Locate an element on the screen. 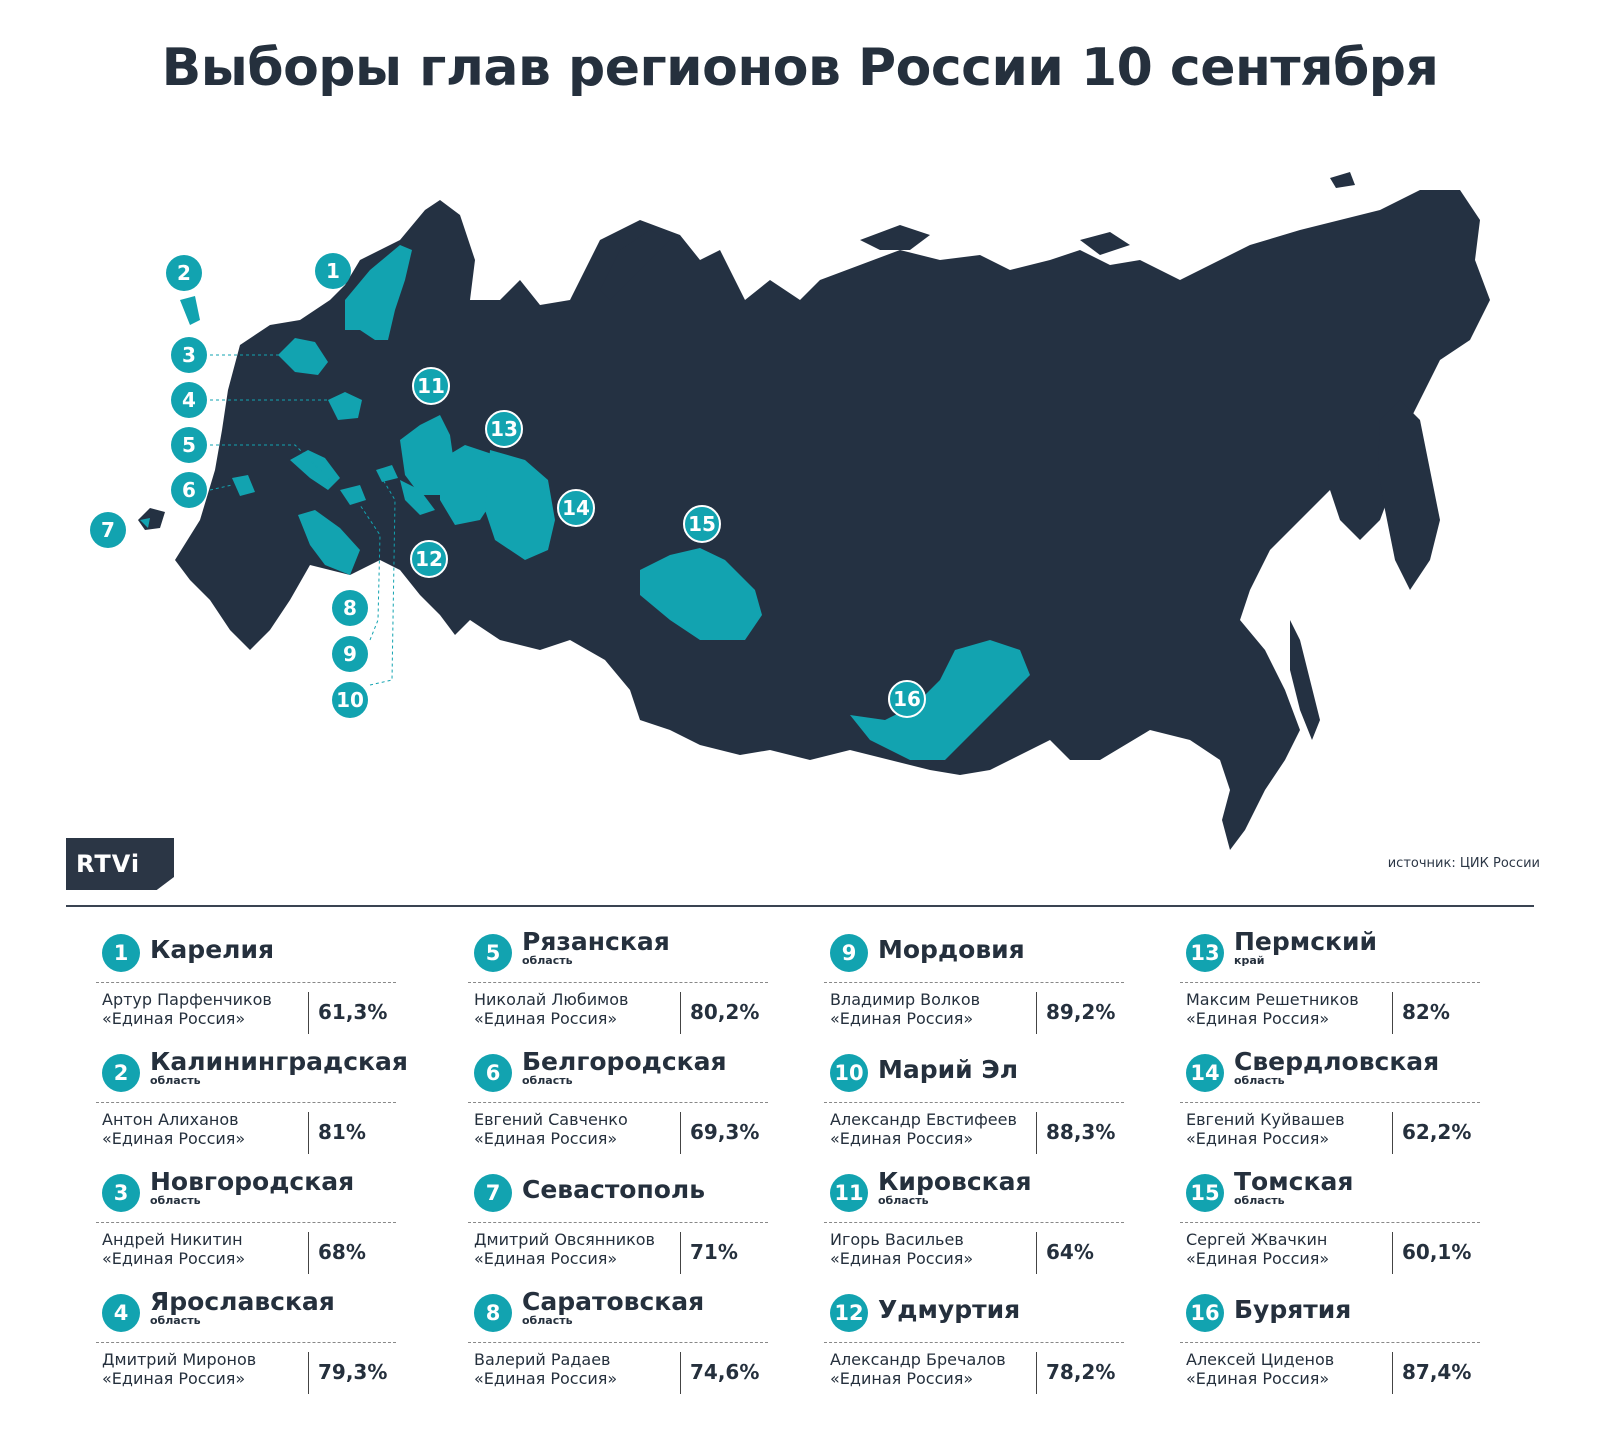 Image resolution: width=1600 pixels, height=1430 pixels. map-marker-13: 13 is located at coordinates (504, 429).